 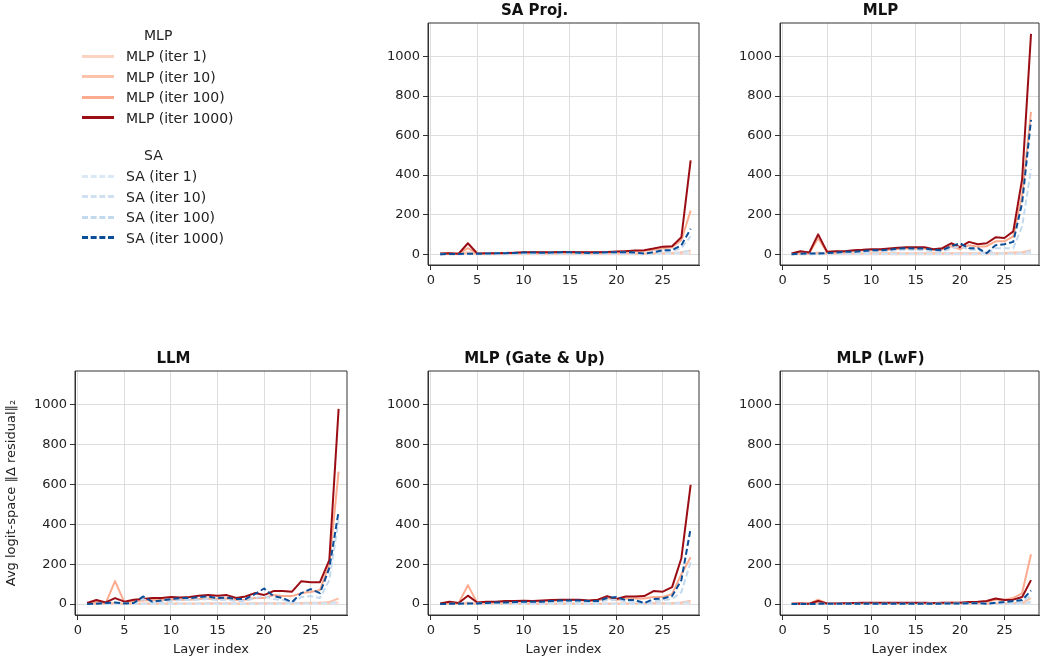 What do you see at coordinates (534, 357) in the screenshot?
I see `chart-title: MLP (Gate & Up)` at bounding box center [534, 357].